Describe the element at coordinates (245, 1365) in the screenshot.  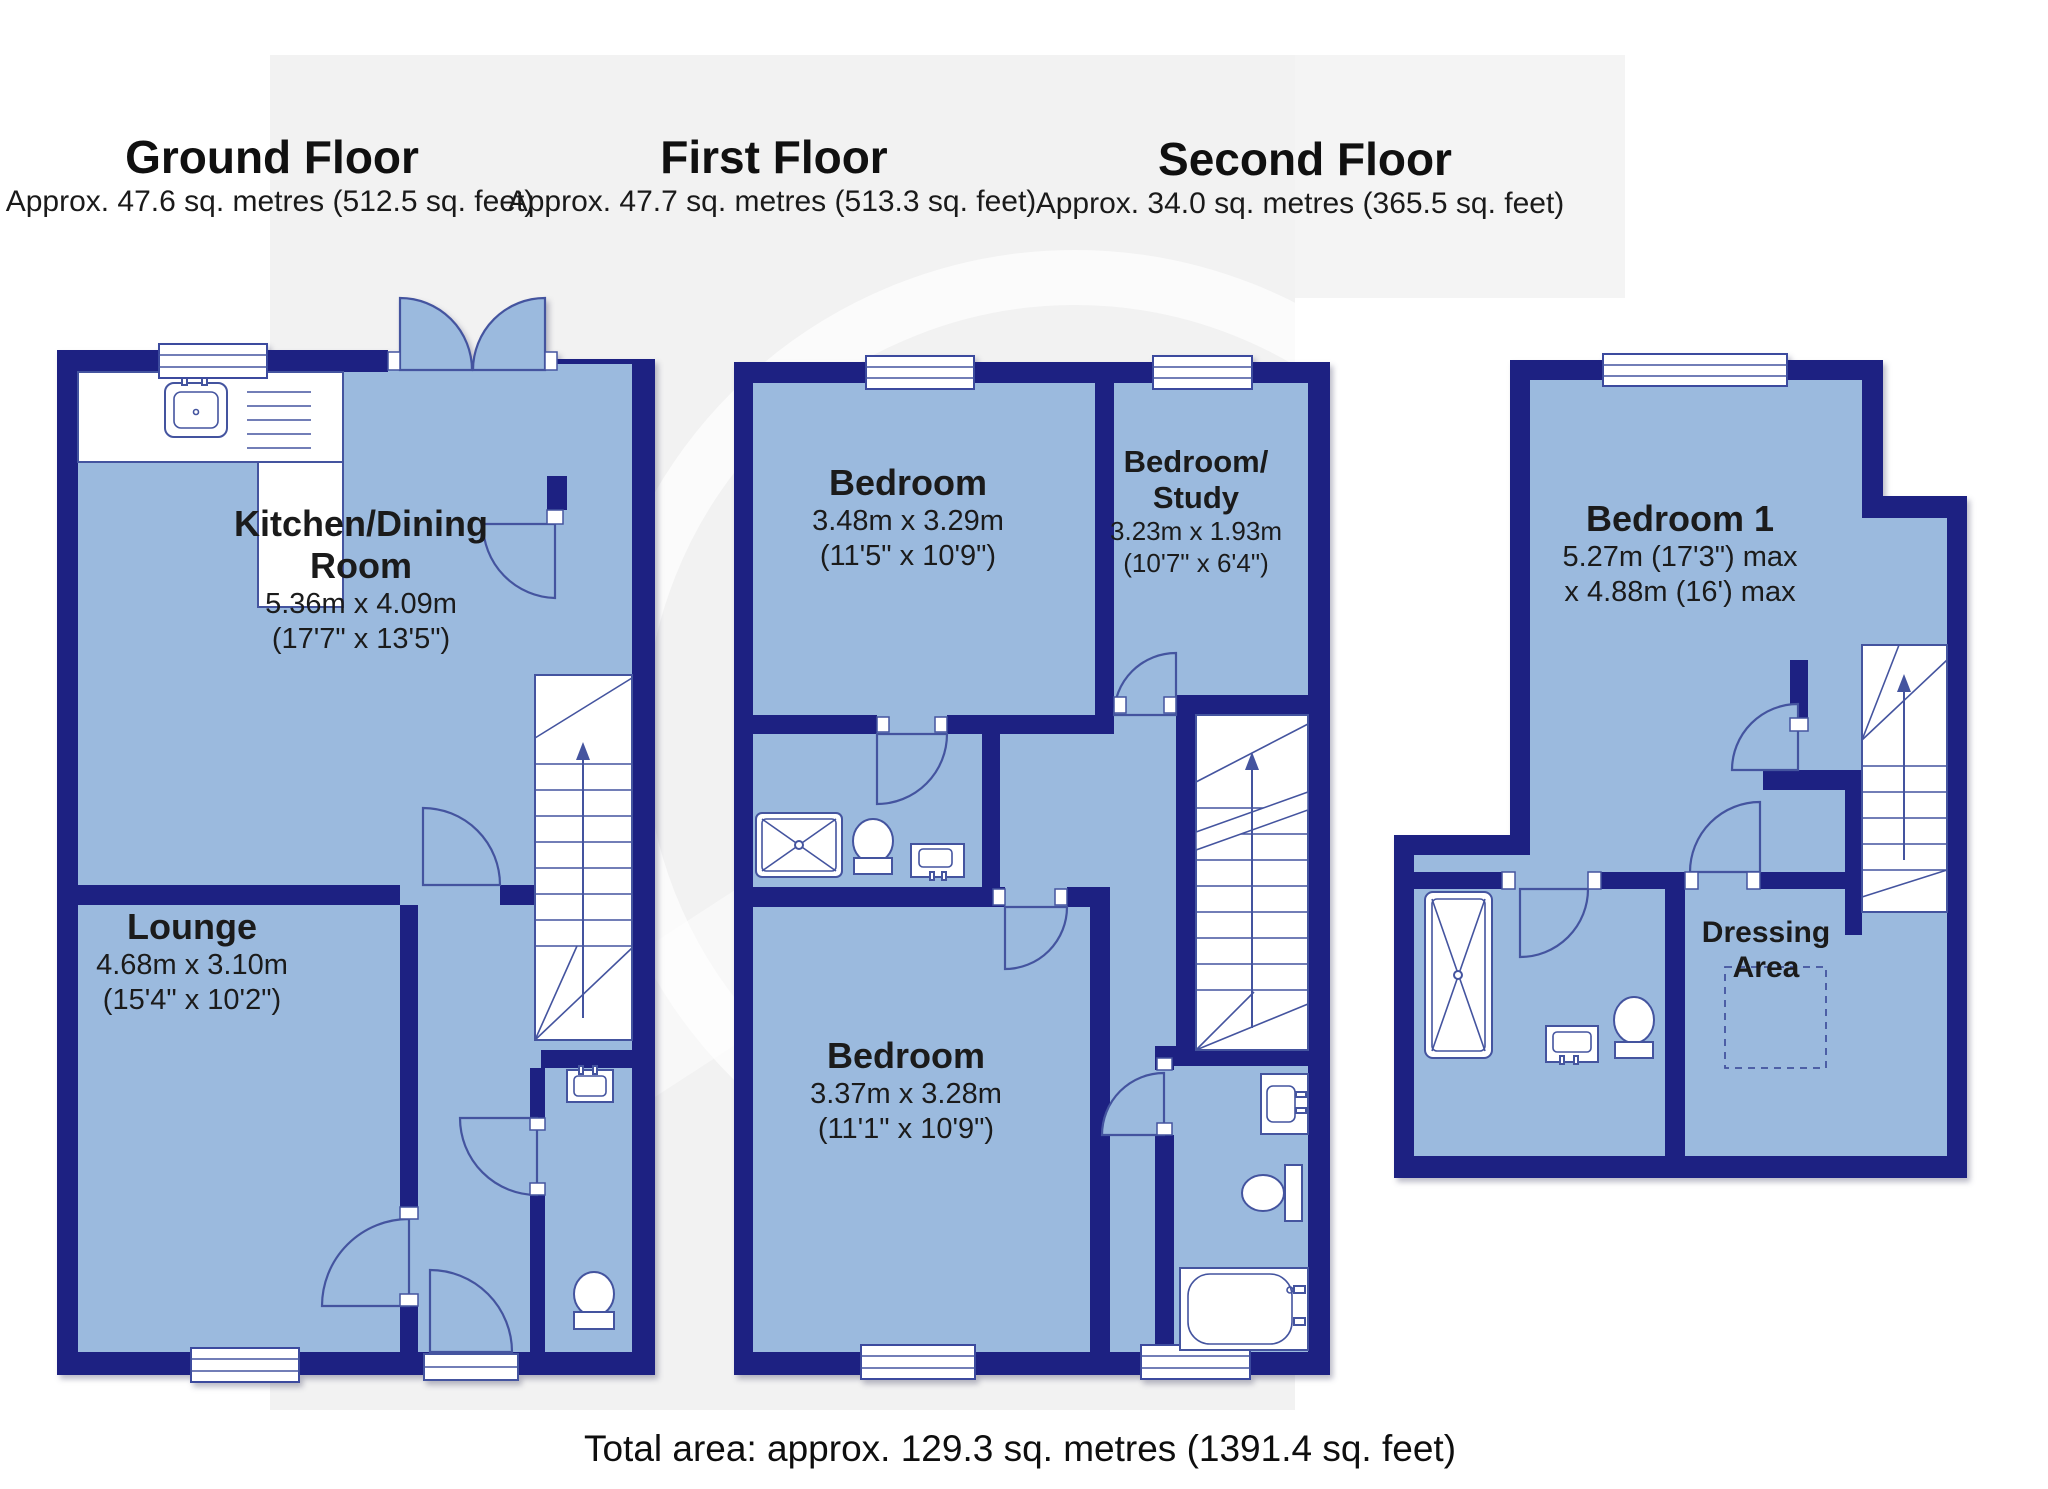
I see `lounge-window-icon` at that location.